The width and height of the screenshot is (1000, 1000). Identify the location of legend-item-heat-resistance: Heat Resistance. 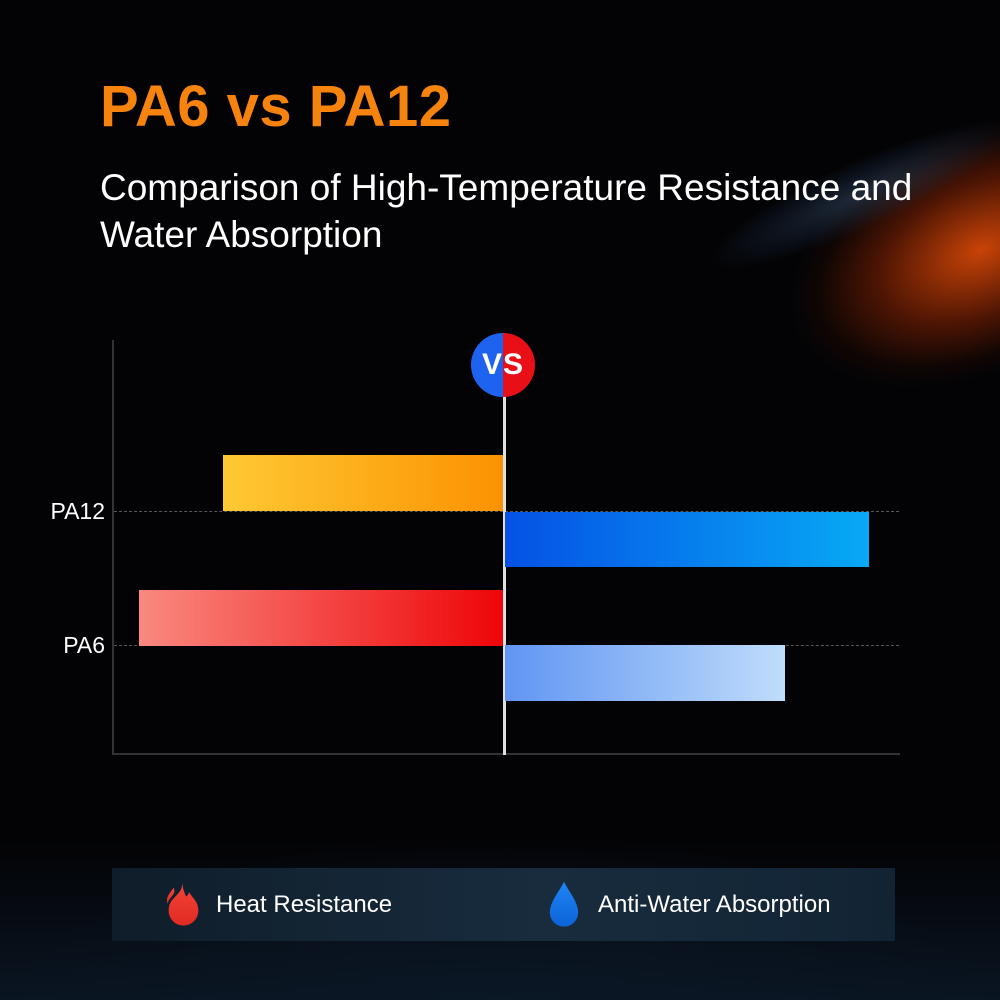
(275, 904).